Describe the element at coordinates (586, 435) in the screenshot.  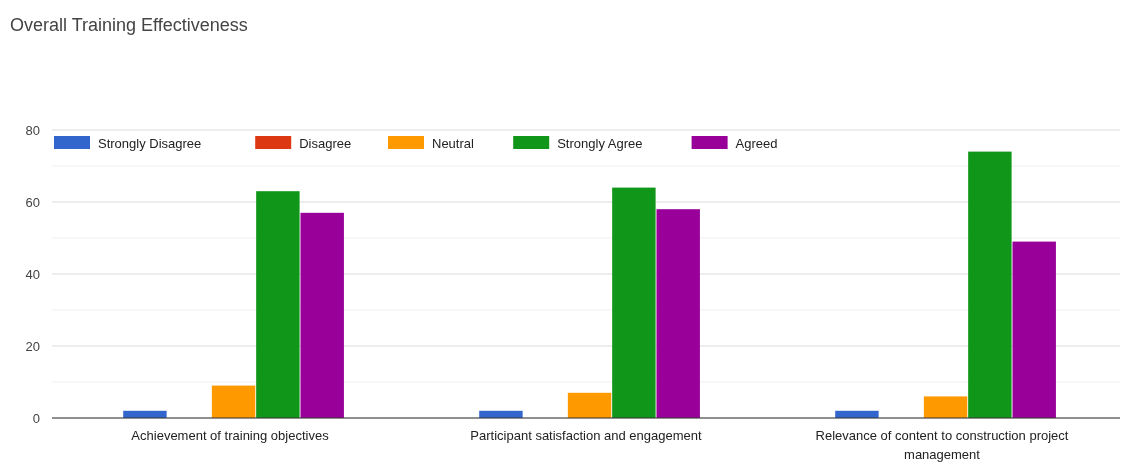
I see `x-tick-label: Participant satisfaction and engagement` at that location.